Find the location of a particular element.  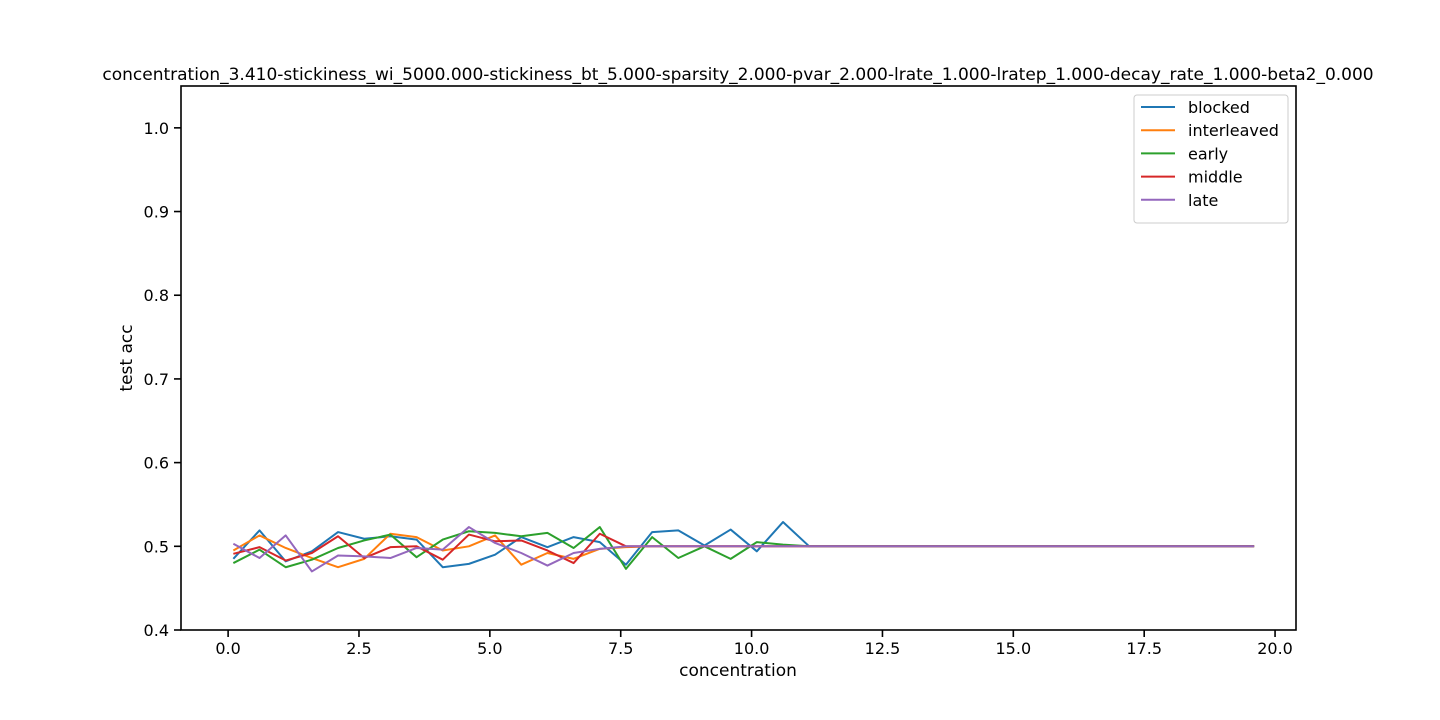

y-tick-label: 0.8 is located at coordinates (156, 295).